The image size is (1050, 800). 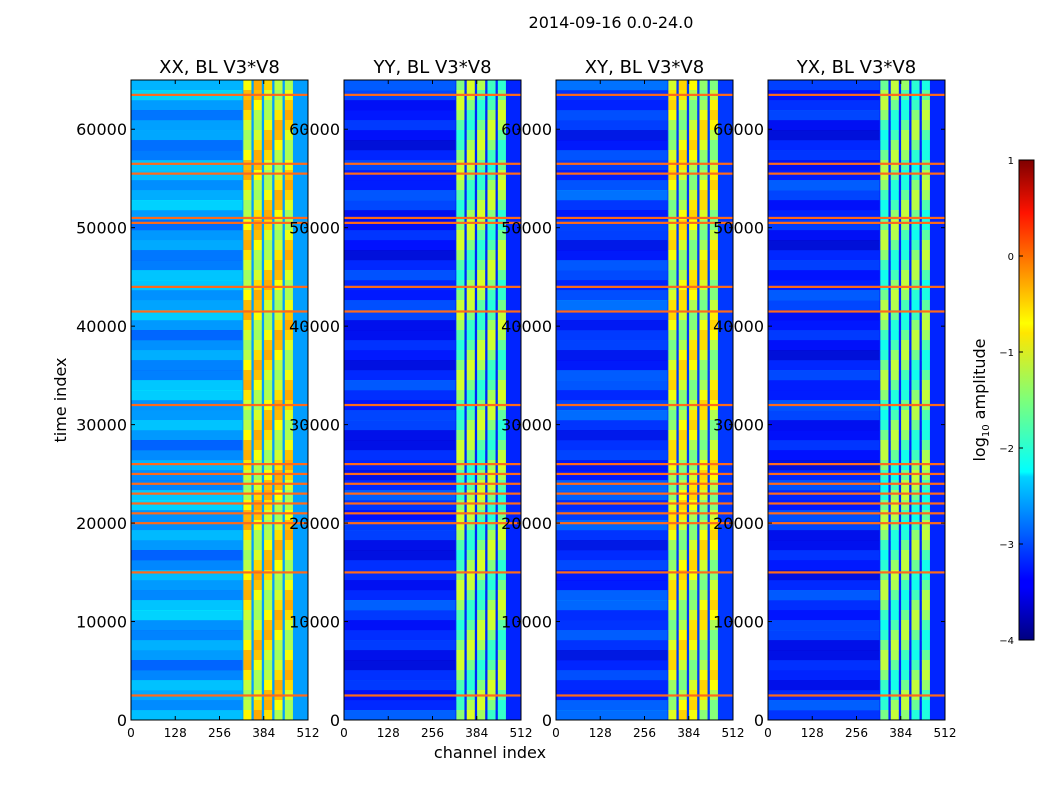 I want to click on x-tick-label: 128, so click(x=600, y=733).